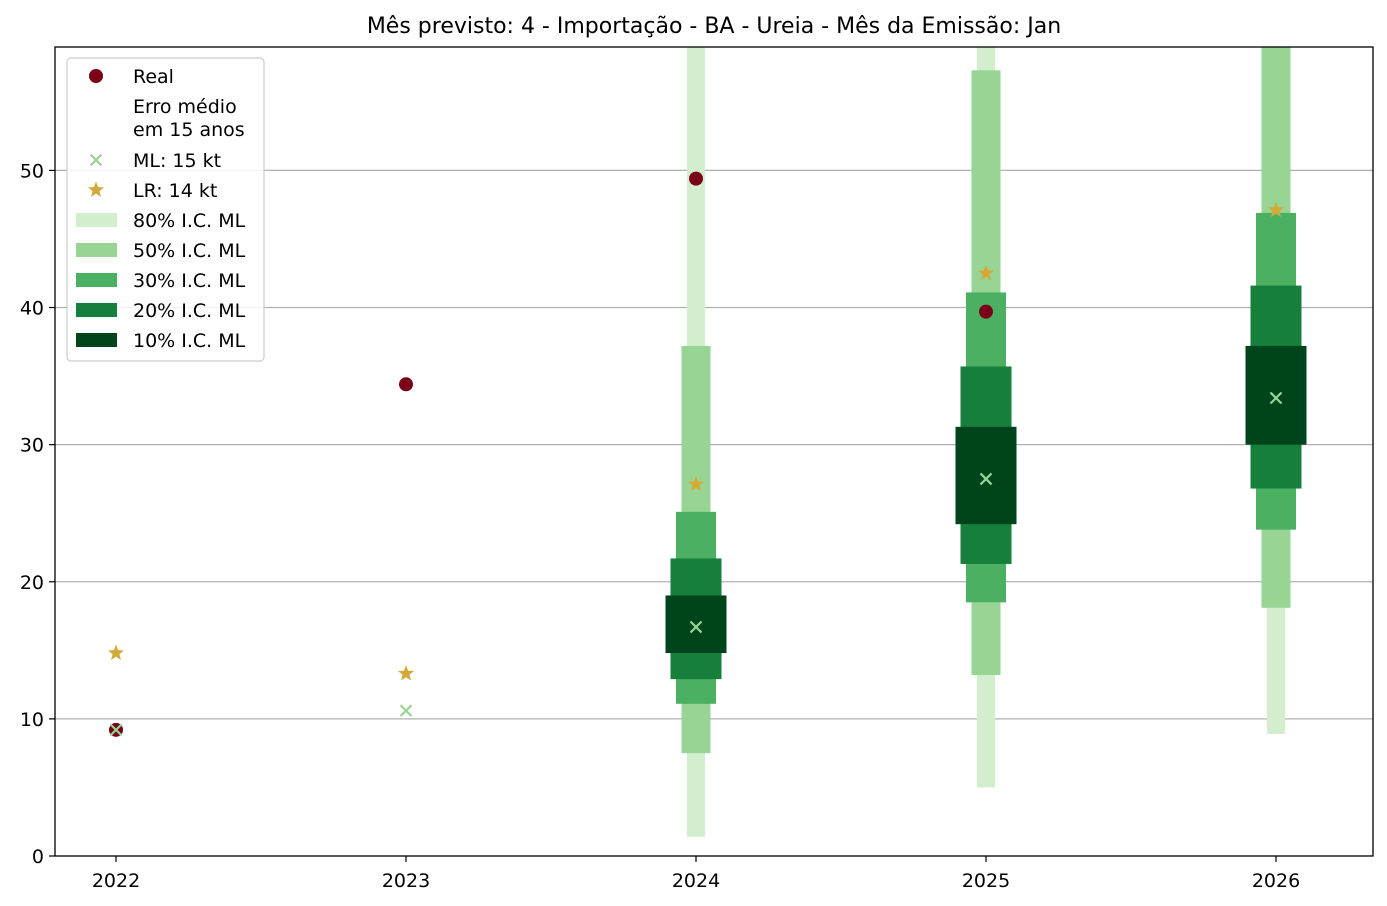  I want to click on point-x-2026-stroke-b, so click(1276, 398).